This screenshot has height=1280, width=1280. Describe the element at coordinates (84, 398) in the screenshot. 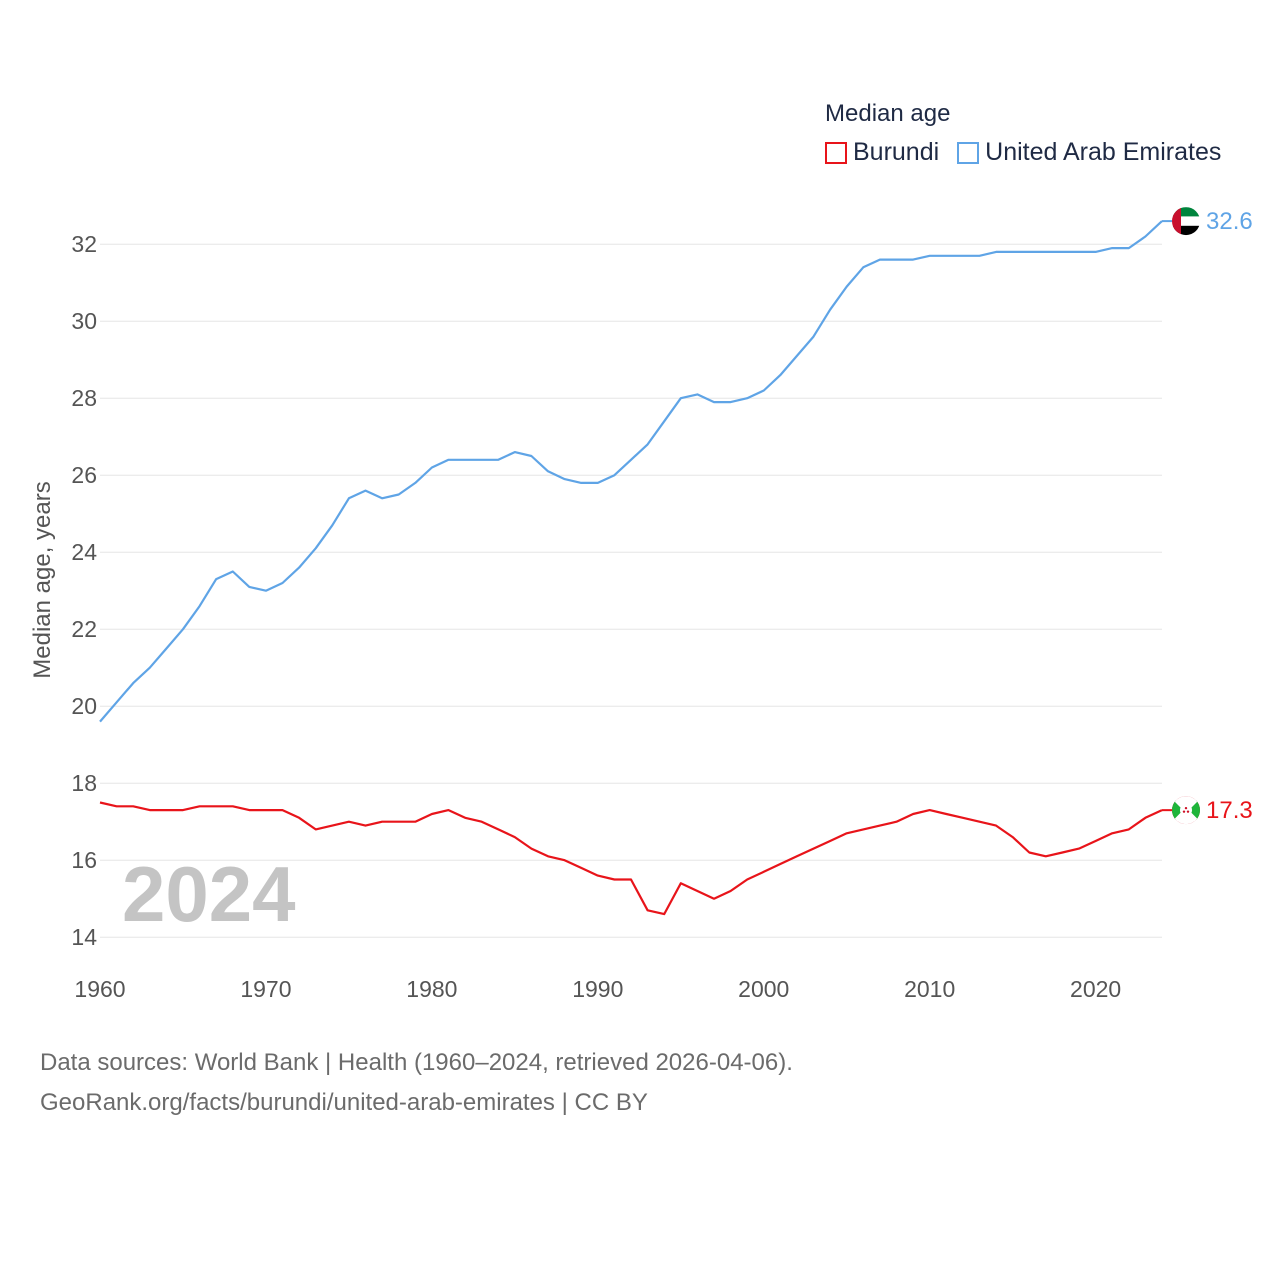

I see `y-tick-label: 28` at that location.